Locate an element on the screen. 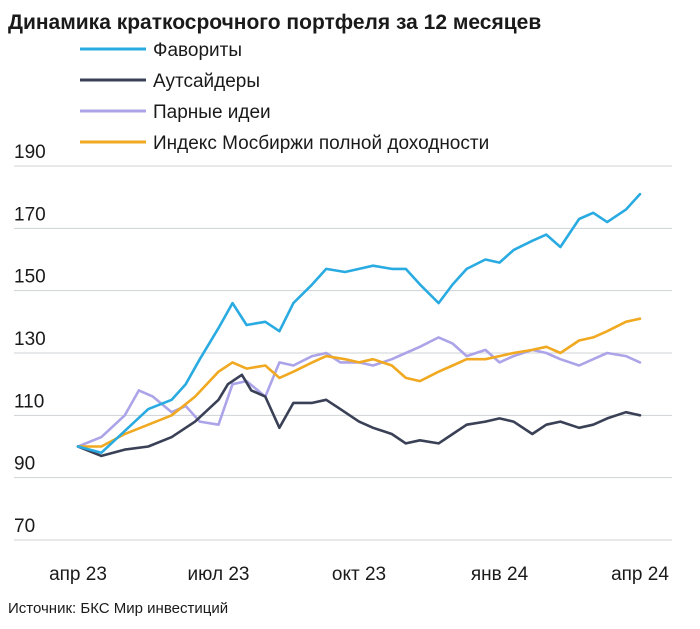 The image size is (700, 629). x-tick-label: апр 24 is located at coordinates (640, 574).